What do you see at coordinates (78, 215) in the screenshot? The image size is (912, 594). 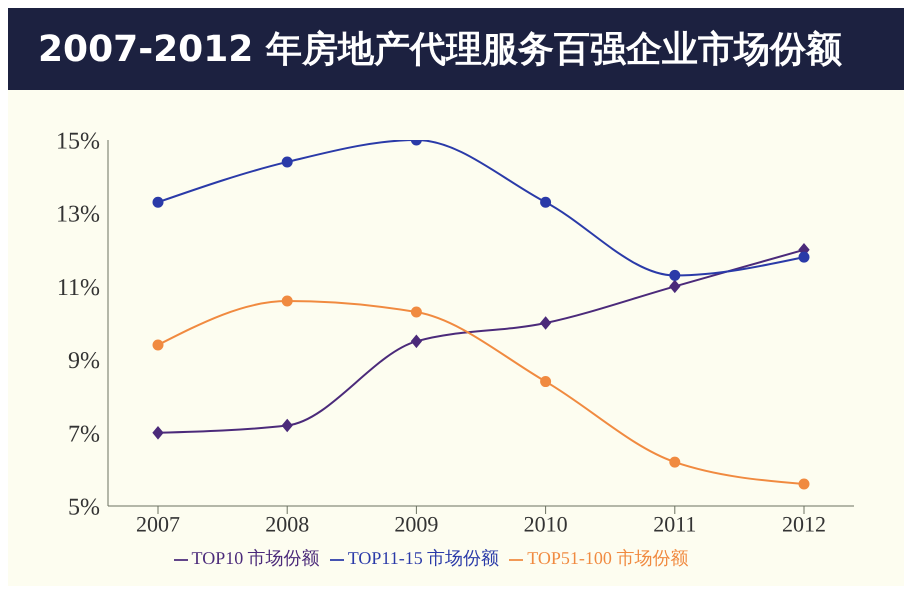 I see `y-tick-label: 13%` at bounding box center [78, 215].